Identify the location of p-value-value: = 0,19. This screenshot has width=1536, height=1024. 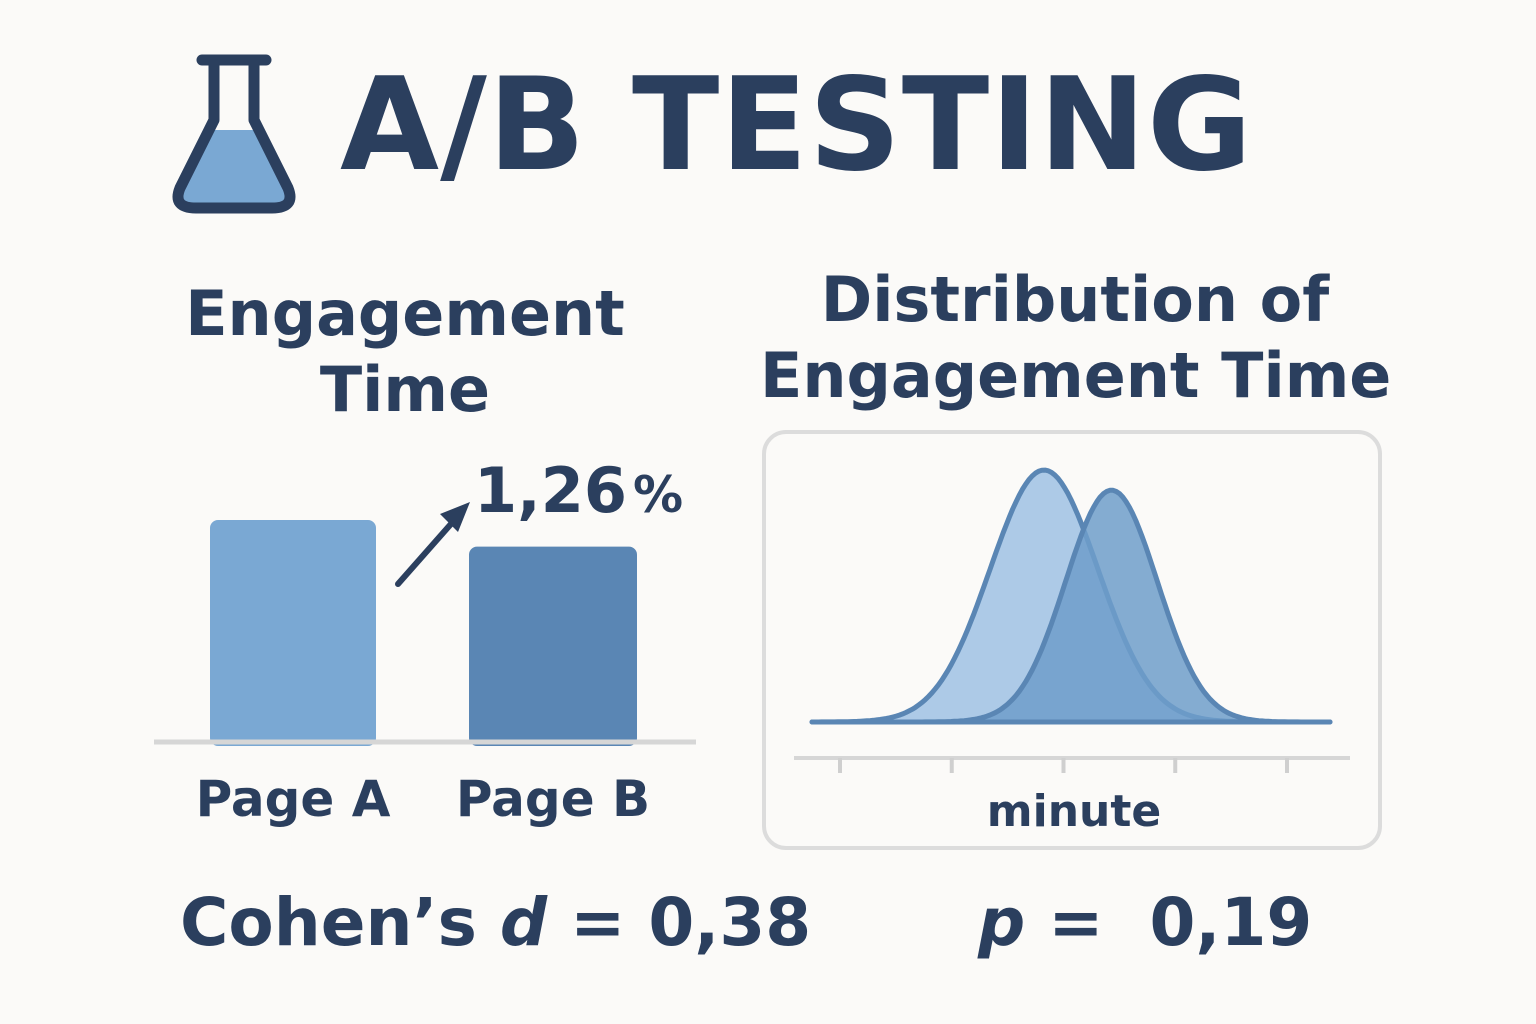
(1180, 922).